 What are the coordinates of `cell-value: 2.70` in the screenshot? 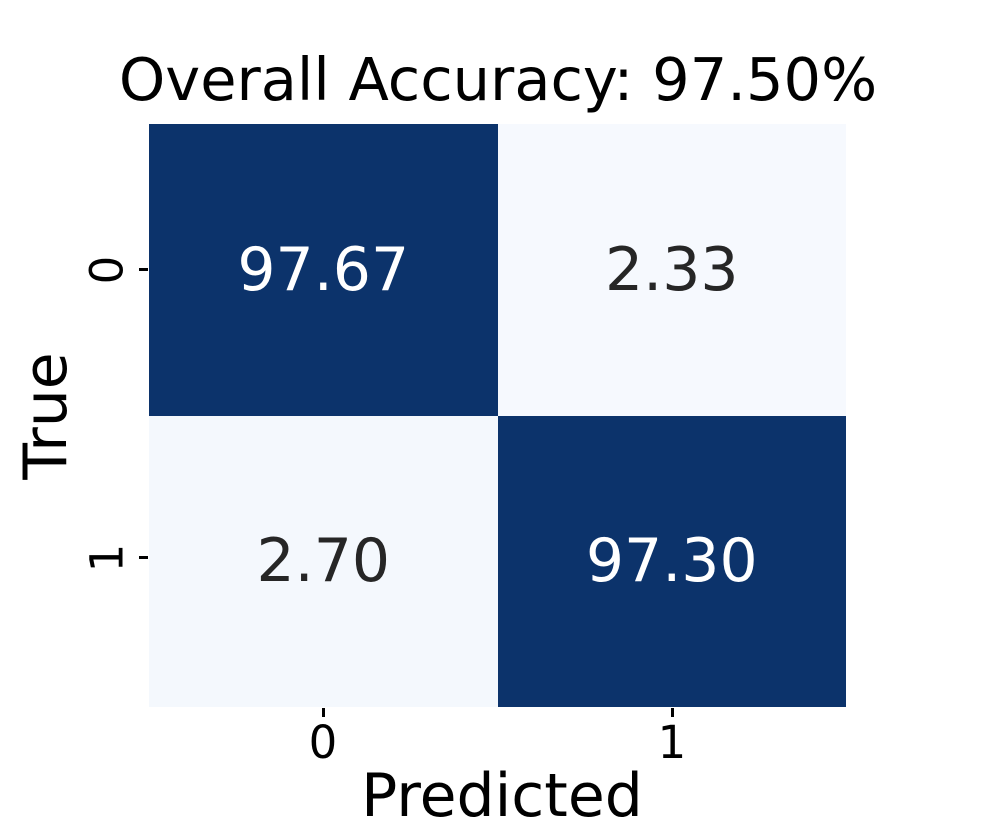 It's located at (323, 561).